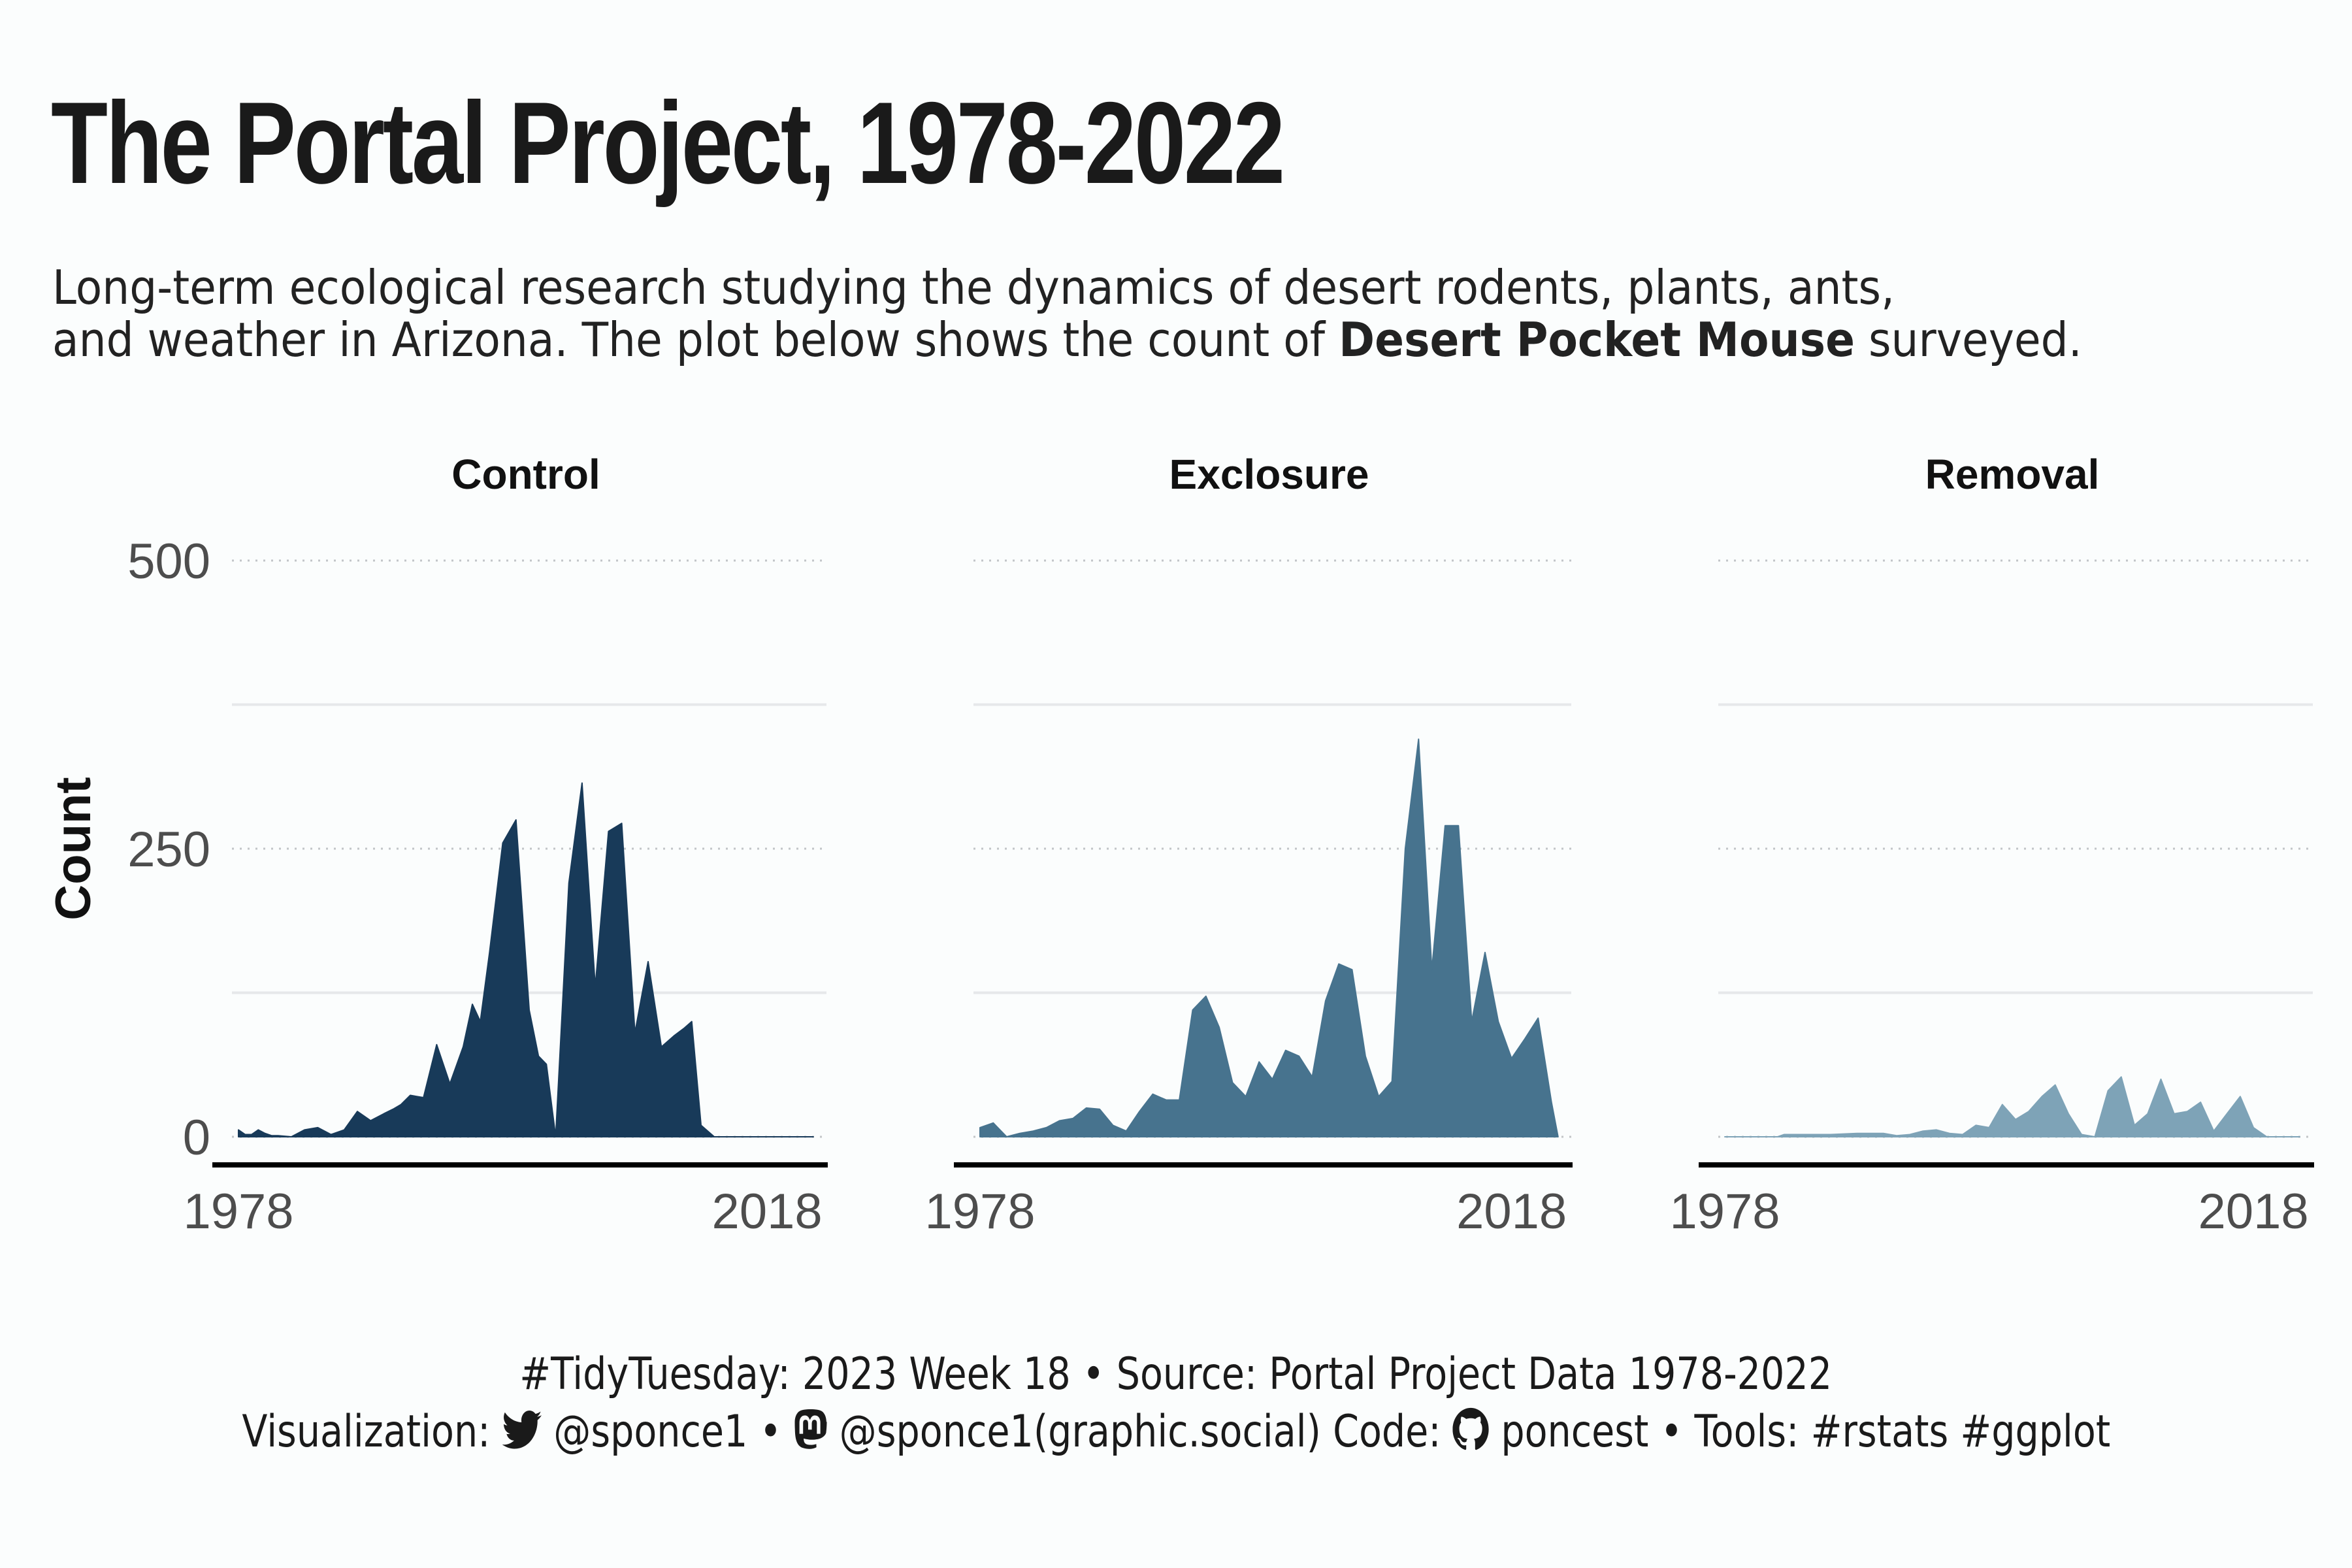 The image size is (2352, 1568). Describe the element at coordinates (1575, 1432) in the screenshot. I see `github-handle: poncest` at that location.